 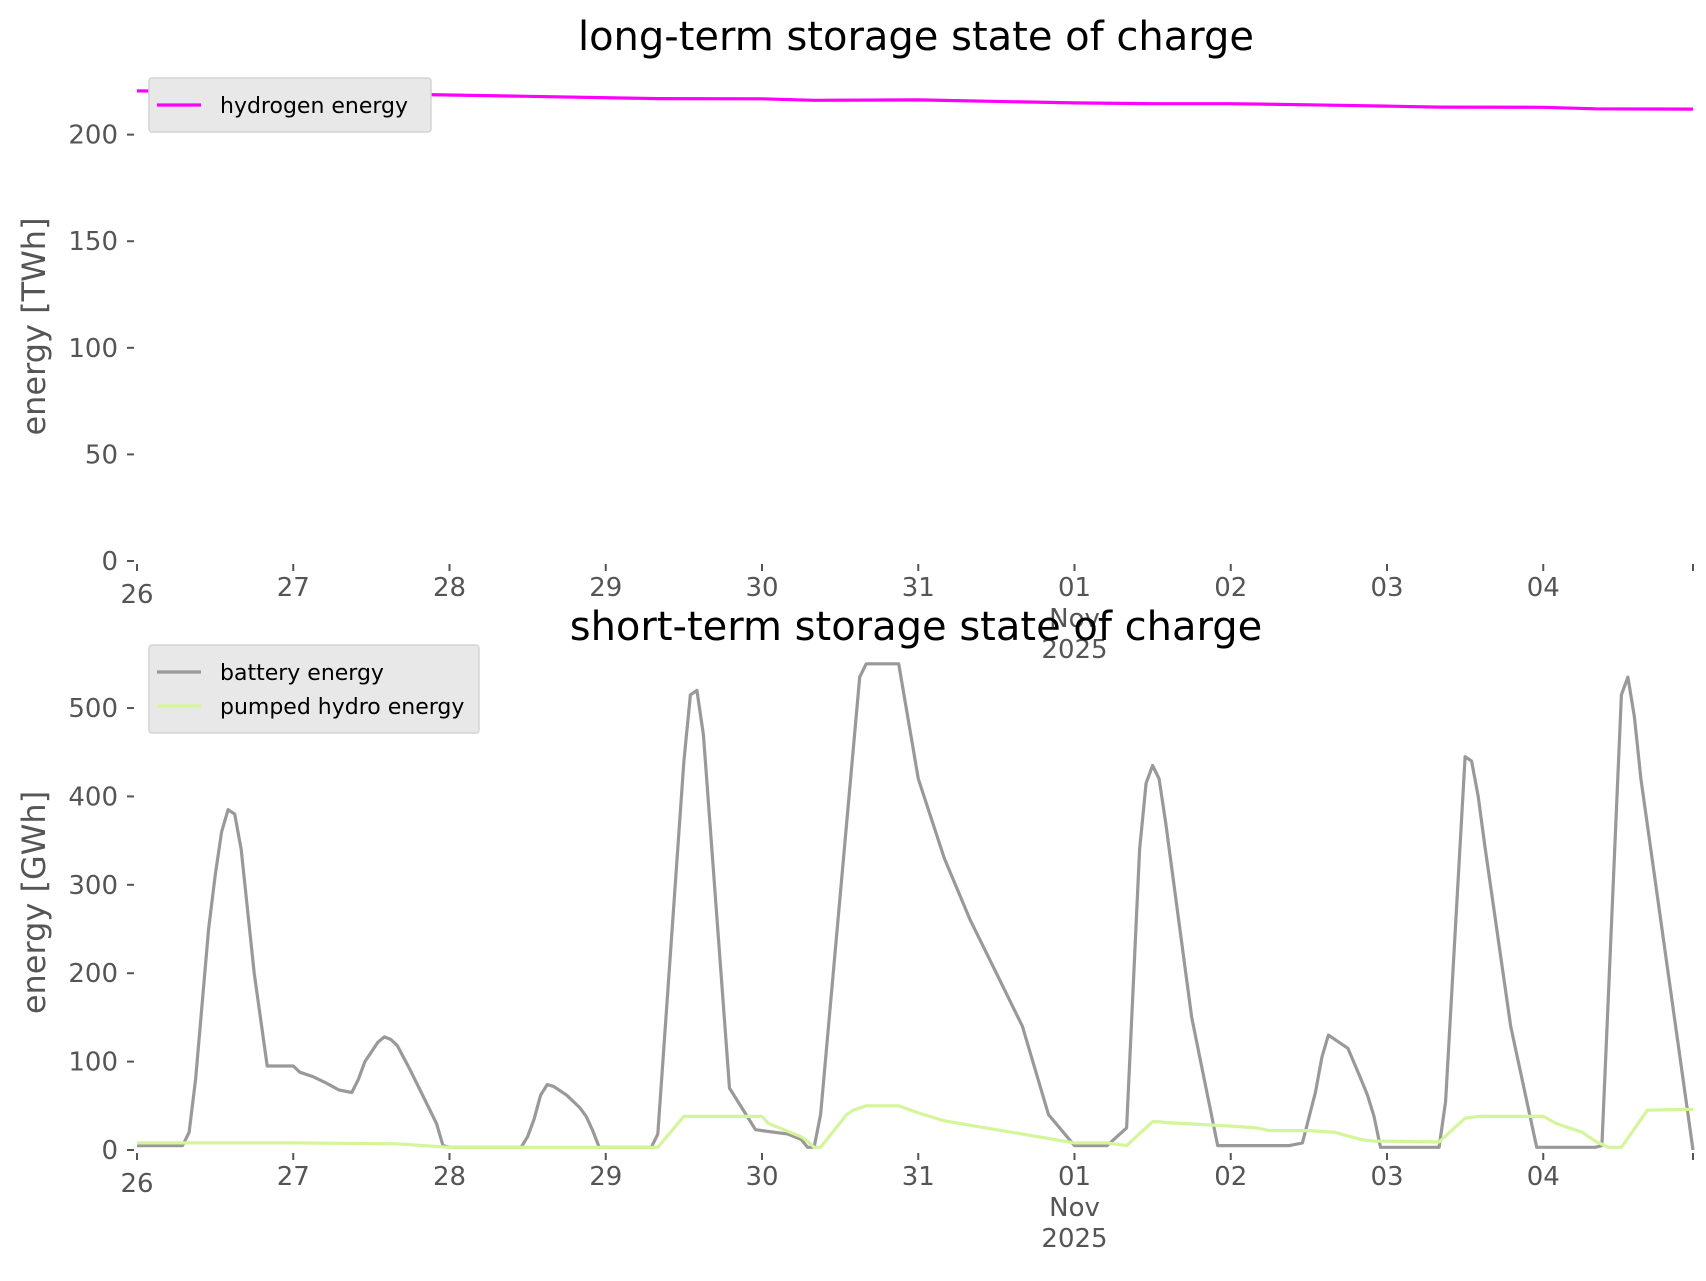 What do you see at coordinates (93, 886) in the screenshot?
I see `y-tick-label: 300` at bounding box center [93, 886].